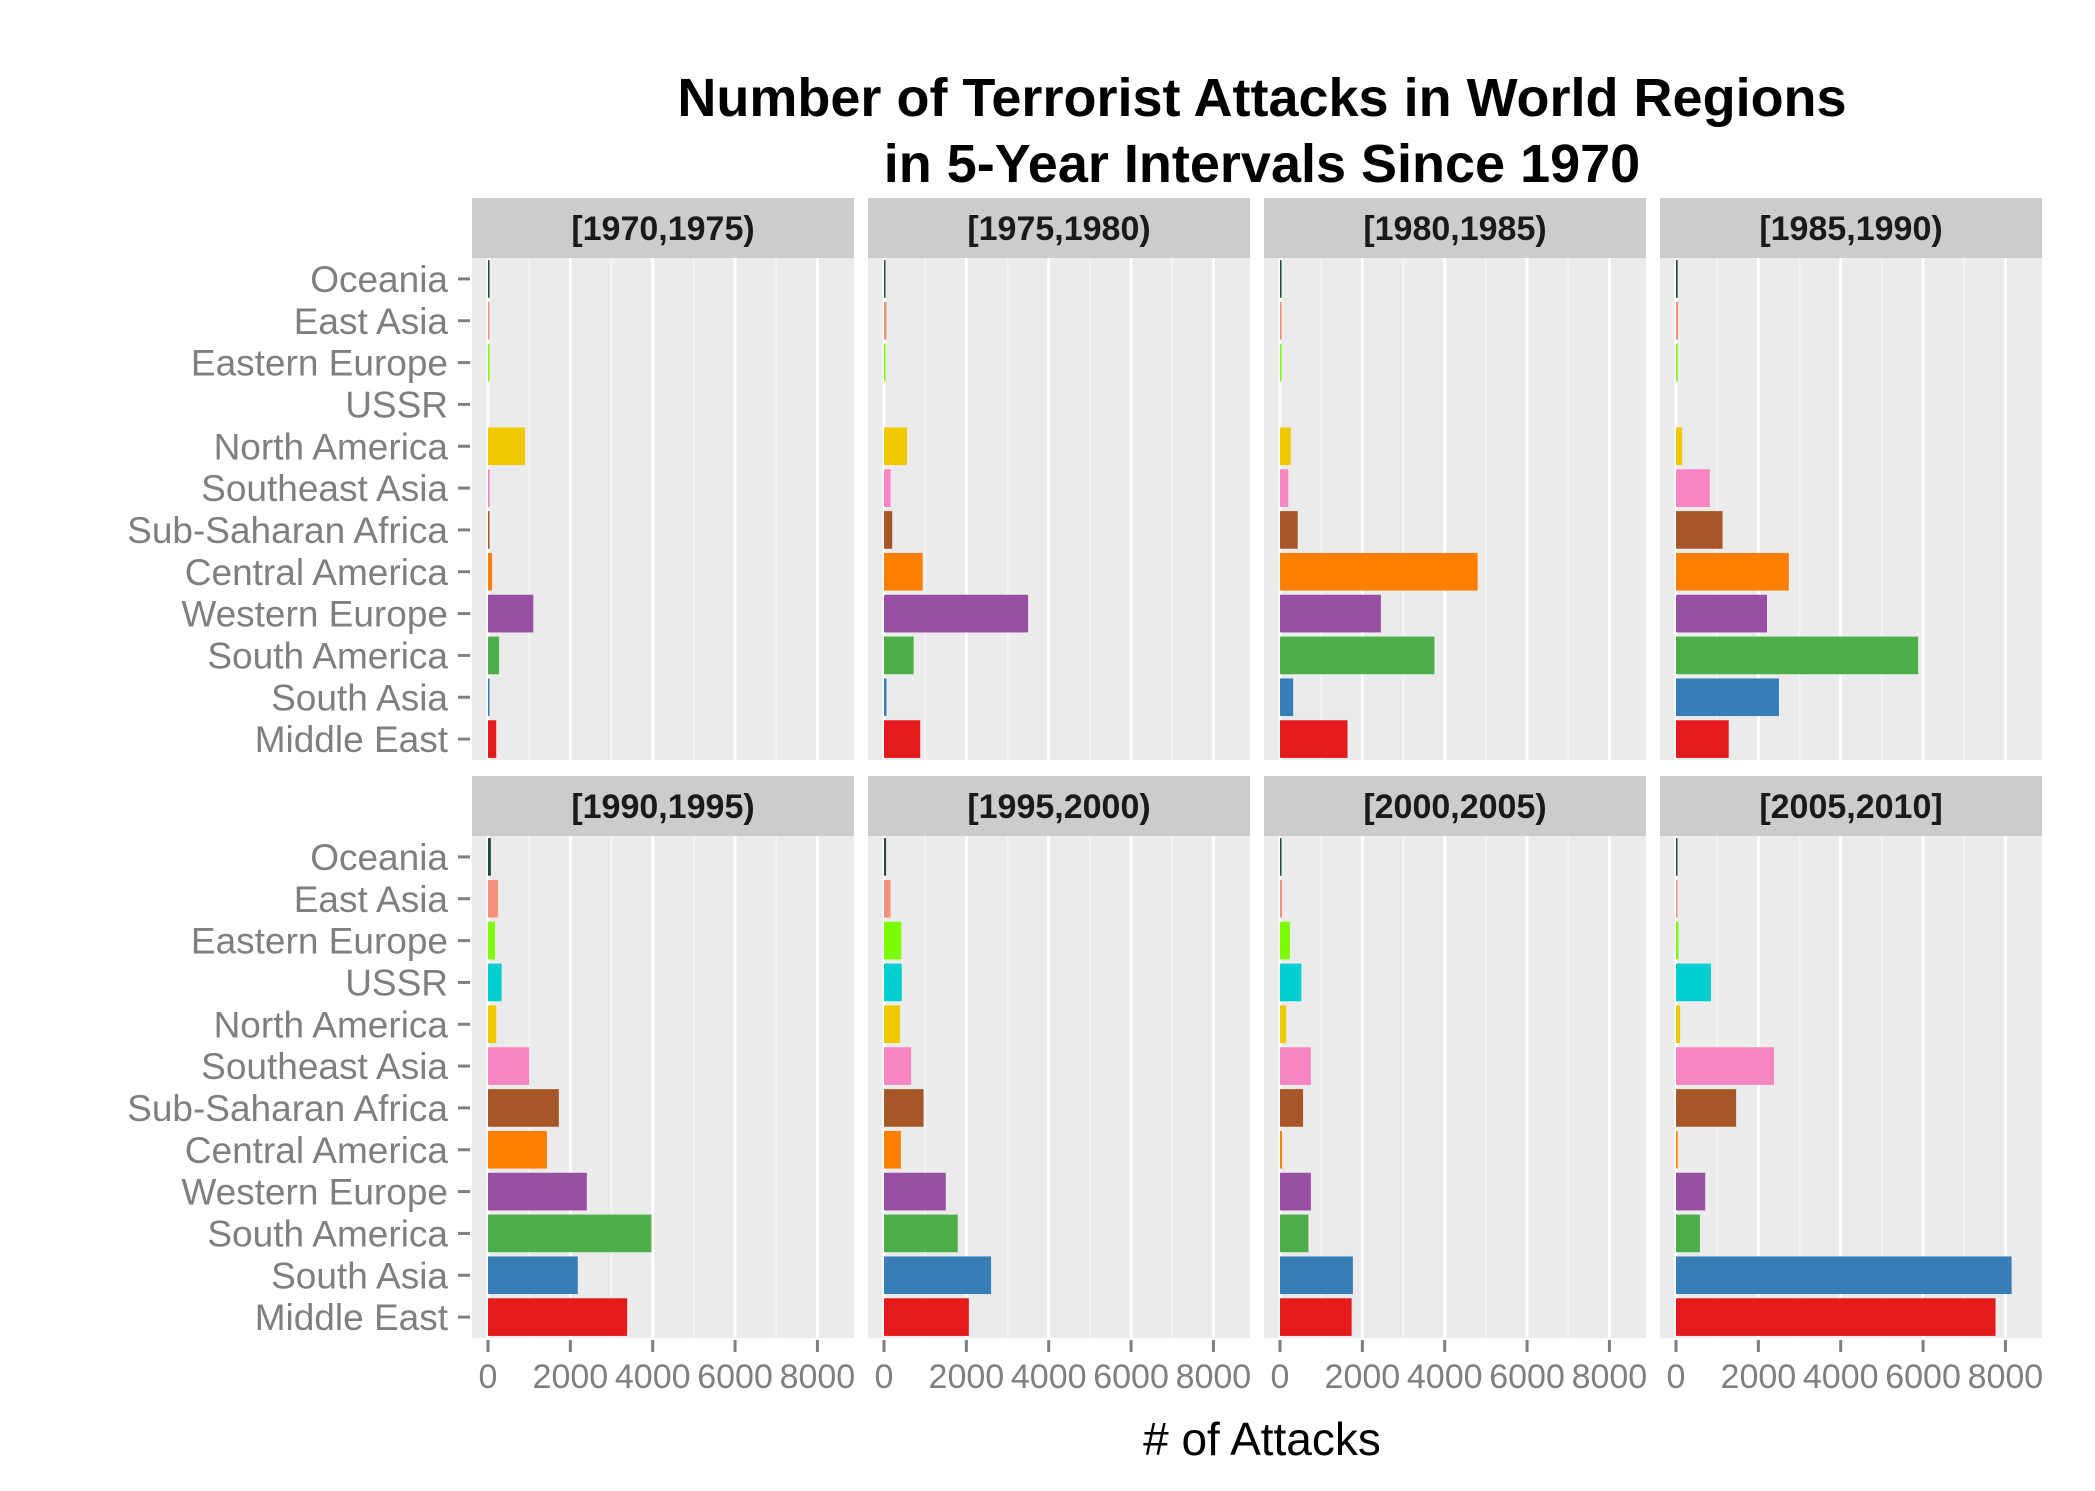 This screenshot has height=1491, width=2095. Describe the element at coordinates (314, 614) in the screenshot. I see `y-tick-label-western-europe: Western Europe` at that location.